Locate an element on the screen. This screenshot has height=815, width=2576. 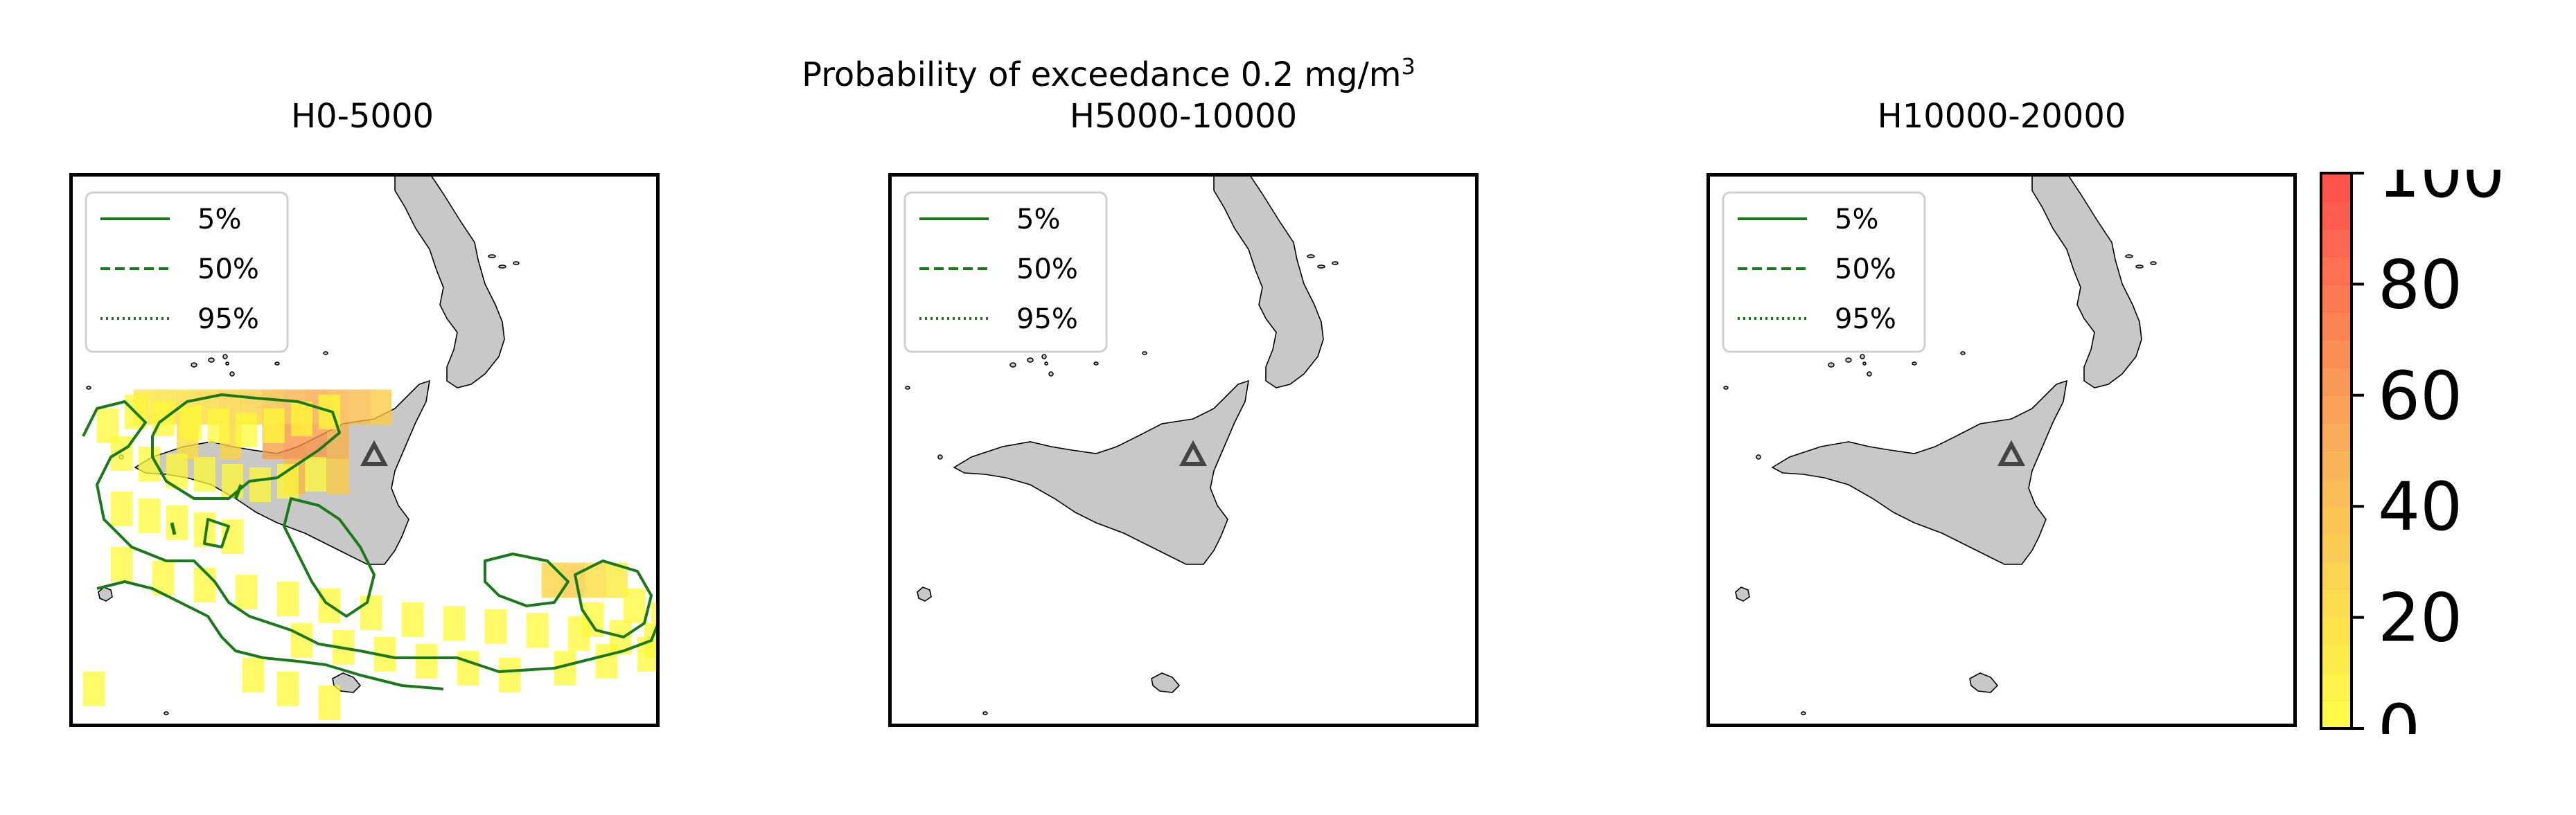
colorbar-tick-label: 100 is located at coordinates (2441, 191).